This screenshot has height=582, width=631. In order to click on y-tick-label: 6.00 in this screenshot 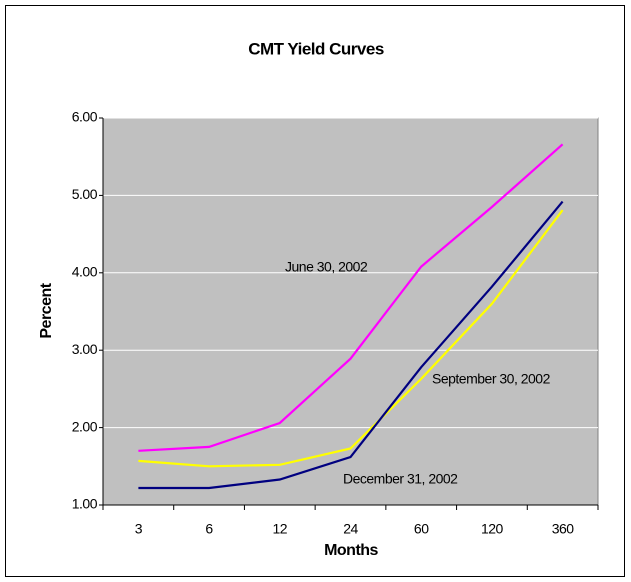, I will do `click(85, 117)`.